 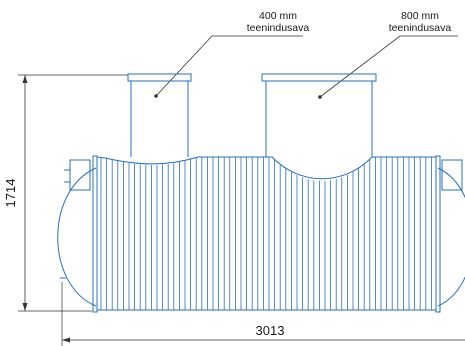 I want to click on body-top-edge, so click(x=266, y=168).